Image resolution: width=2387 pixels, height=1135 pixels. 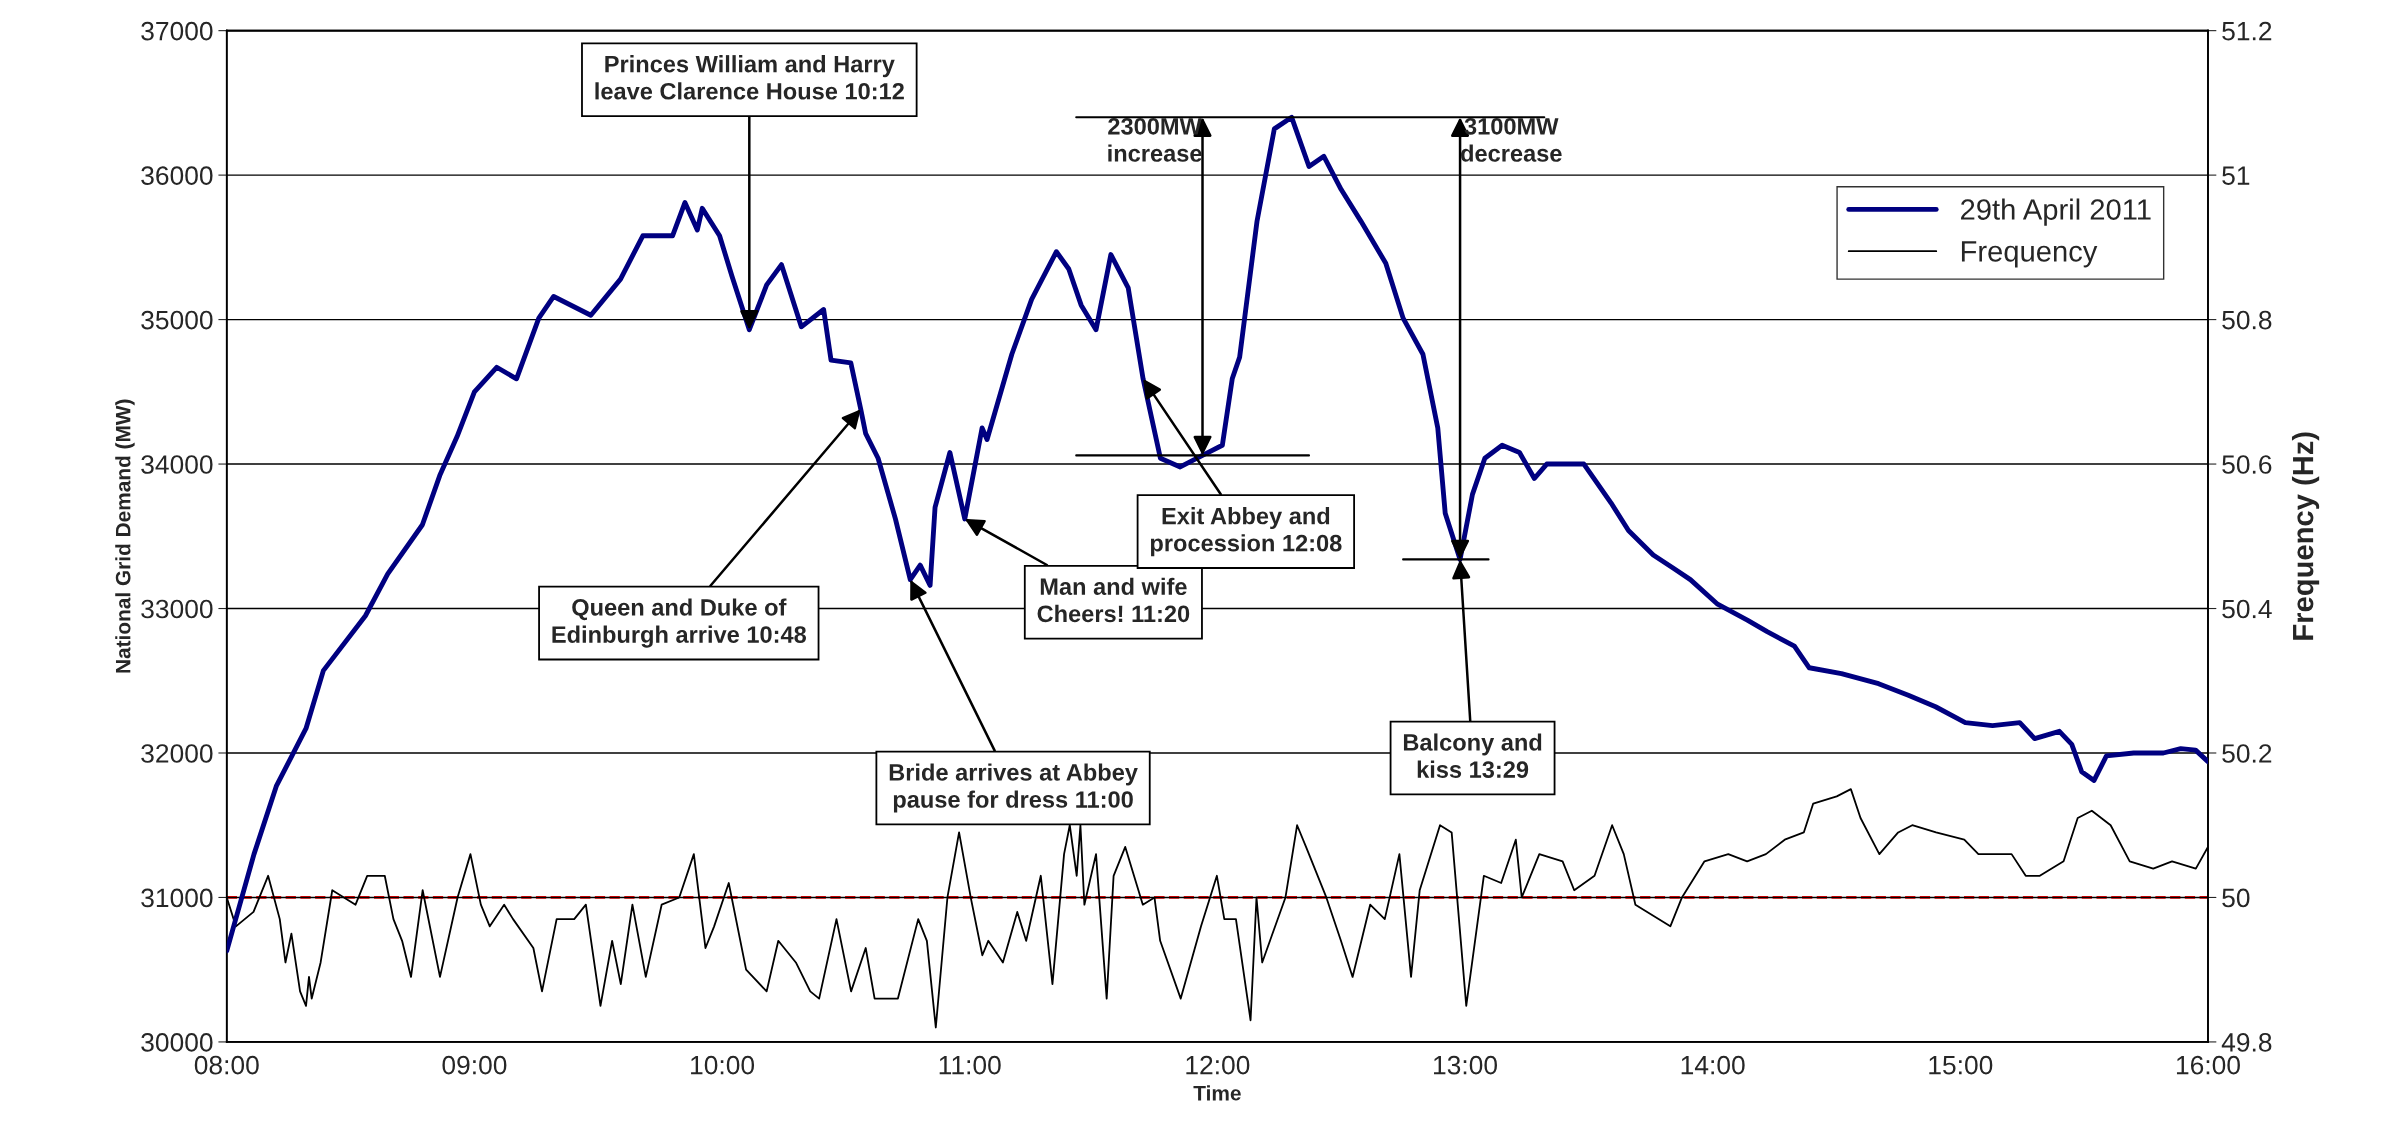 I want to click on annotation: Balcony and kiss 13:29, so click(x=1472, y=755).